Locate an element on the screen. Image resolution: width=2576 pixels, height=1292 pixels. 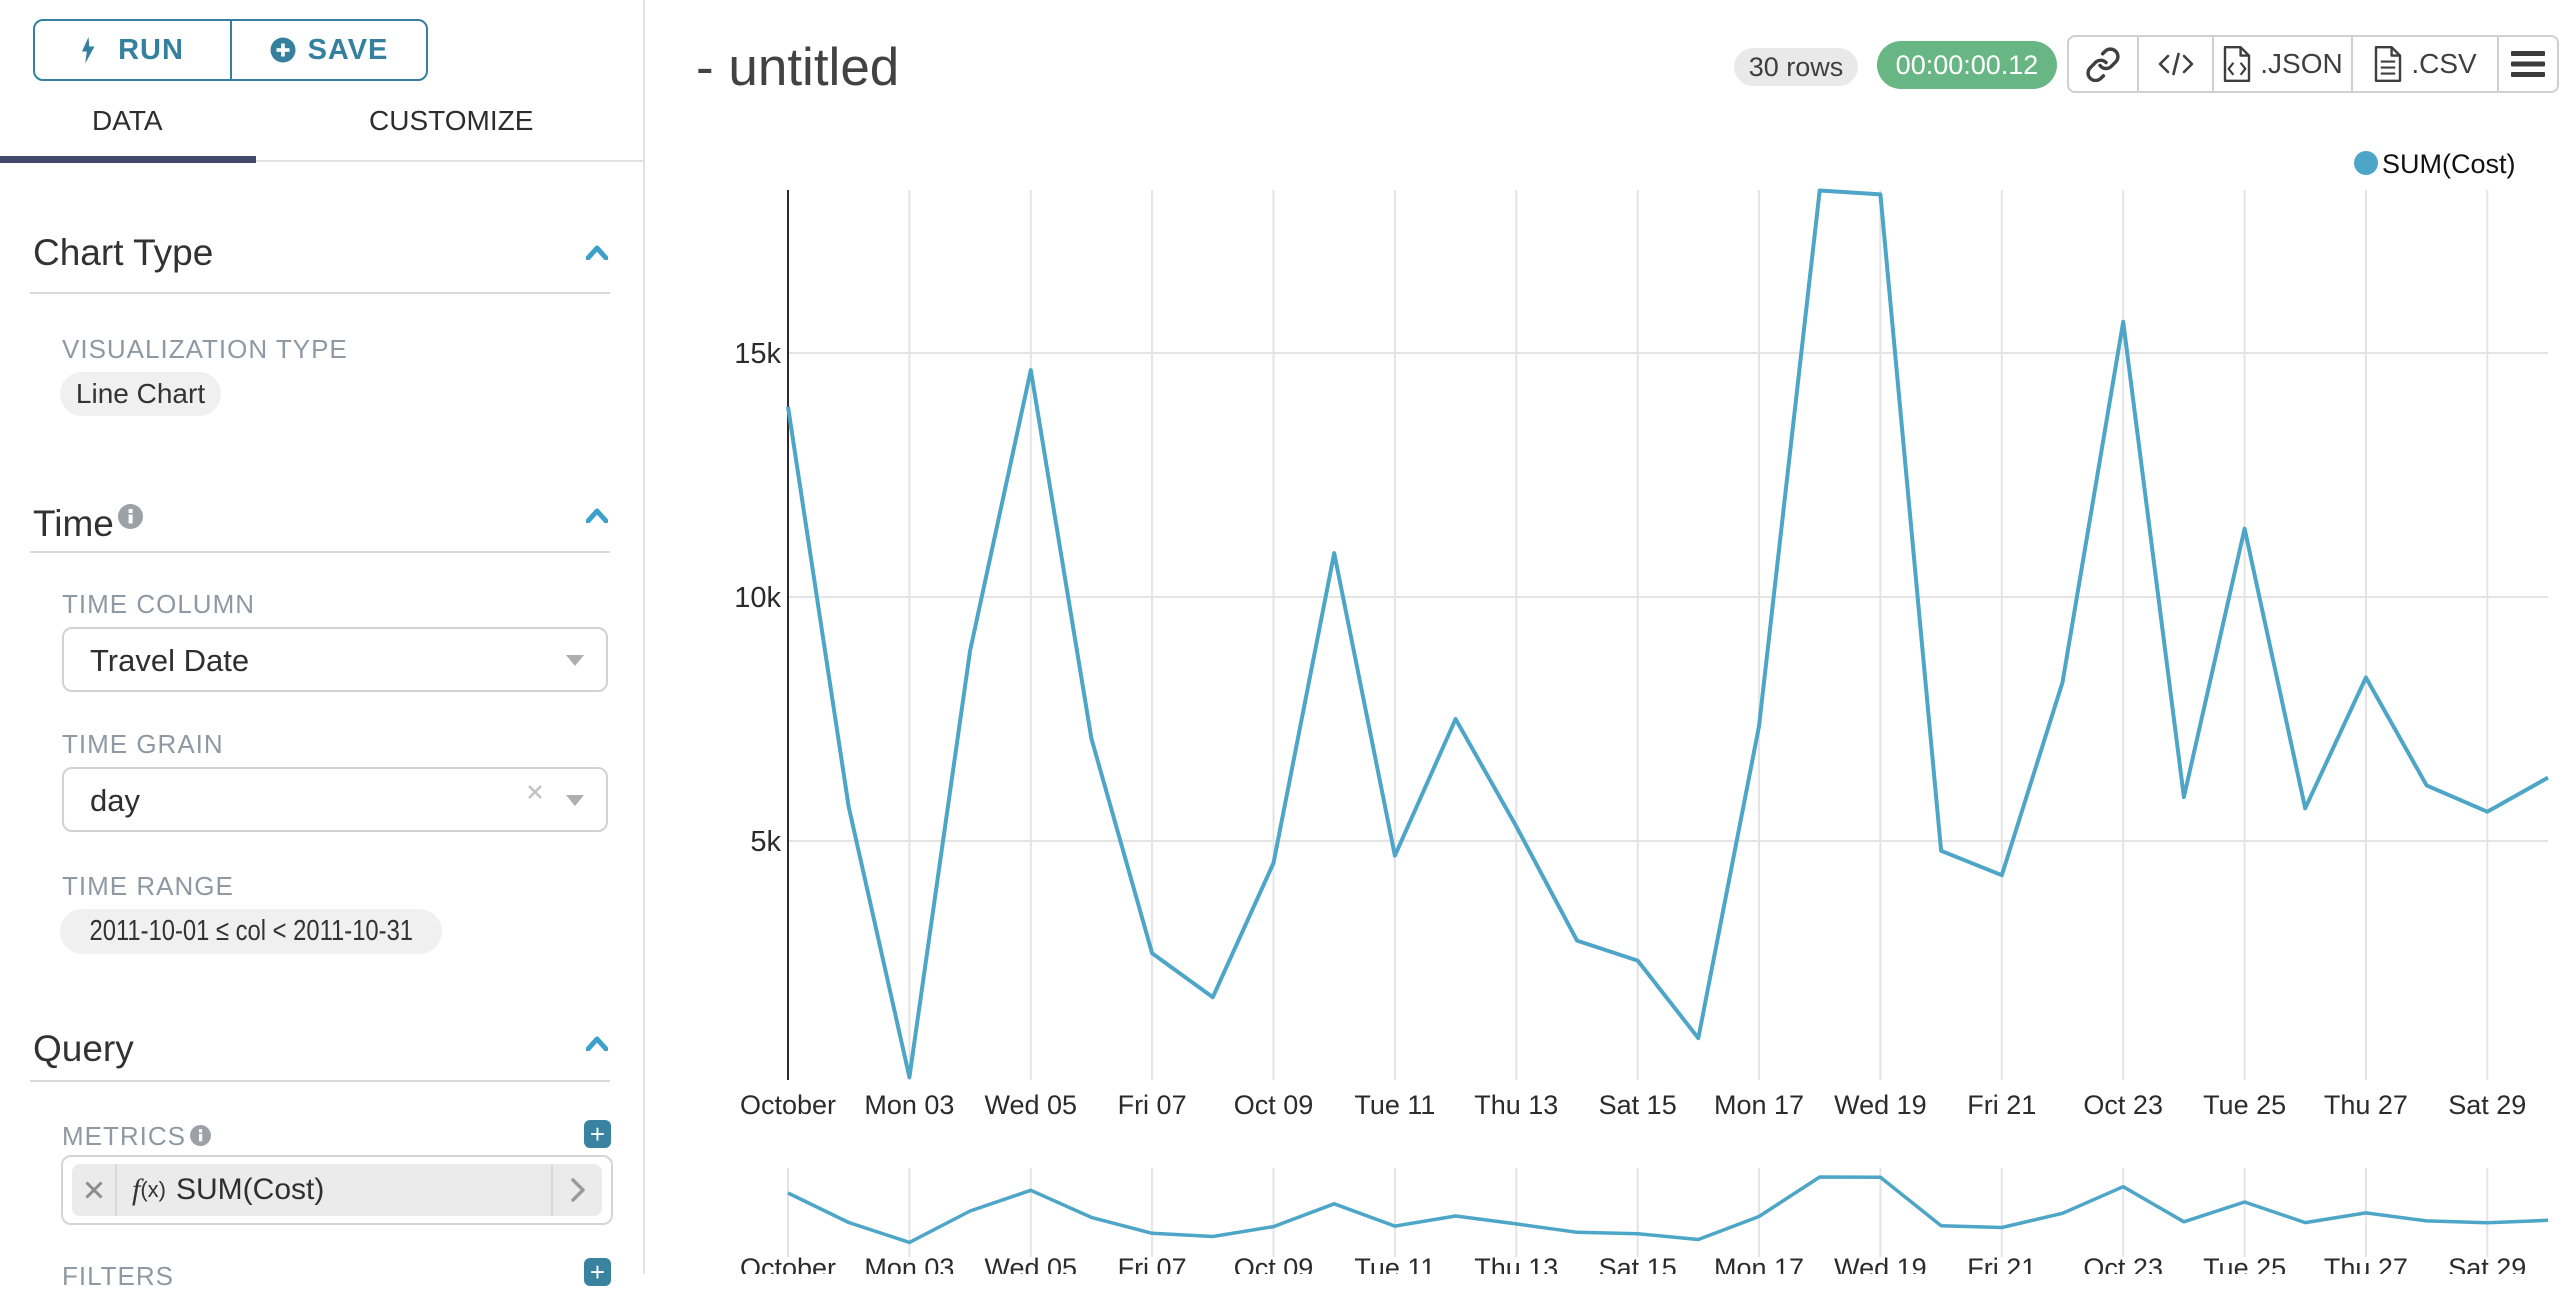
svg-text: 5k is located at coordinates (765, 842).